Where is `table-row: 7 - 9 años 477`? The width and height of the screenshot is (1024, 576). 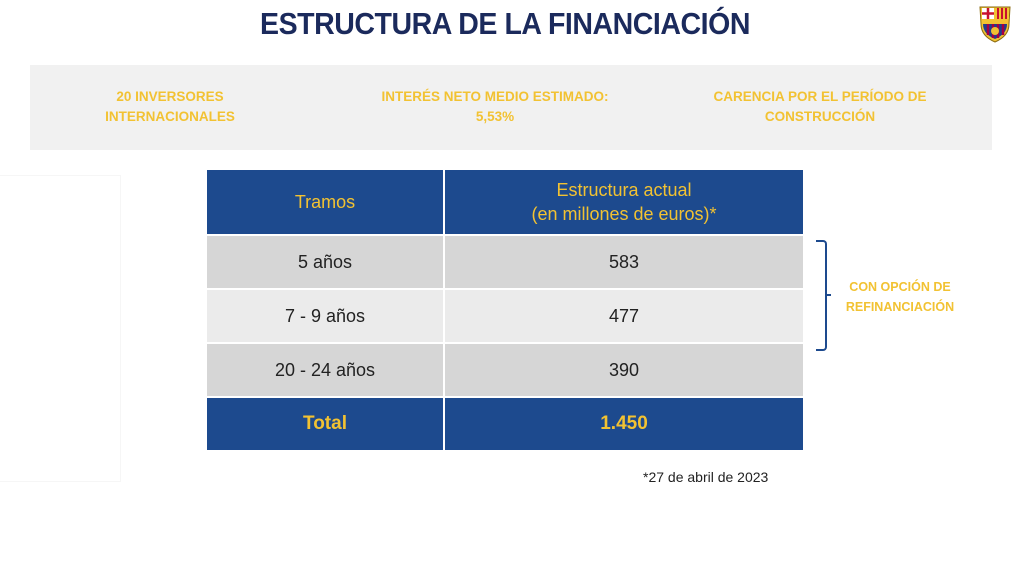
table-row: 7 - 9 años 477 is located at coordinates (505, 316).